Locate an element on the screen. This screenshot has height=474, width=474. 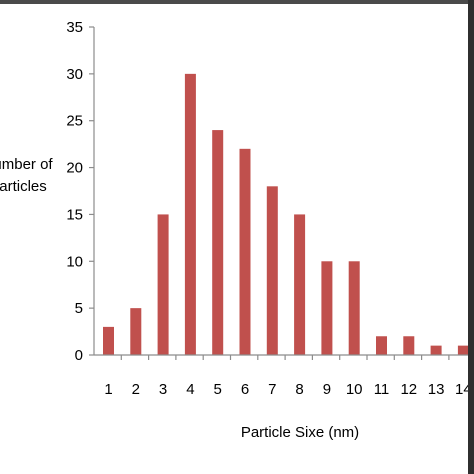
x-tick-label: 10 is located at coordinates (354, 389).